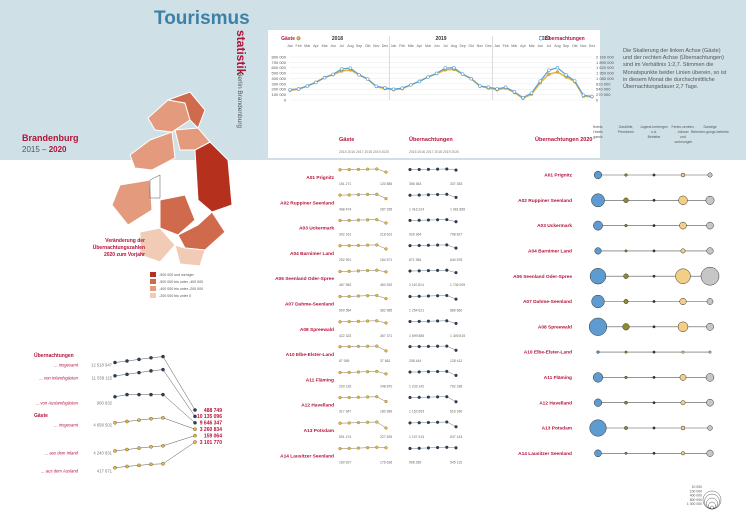 Image resolution: width=746 pixels, height=527 pixels. Describe the element at coordinates (440, 39) in the screenshot. I see `year-label: 2019` at that location.